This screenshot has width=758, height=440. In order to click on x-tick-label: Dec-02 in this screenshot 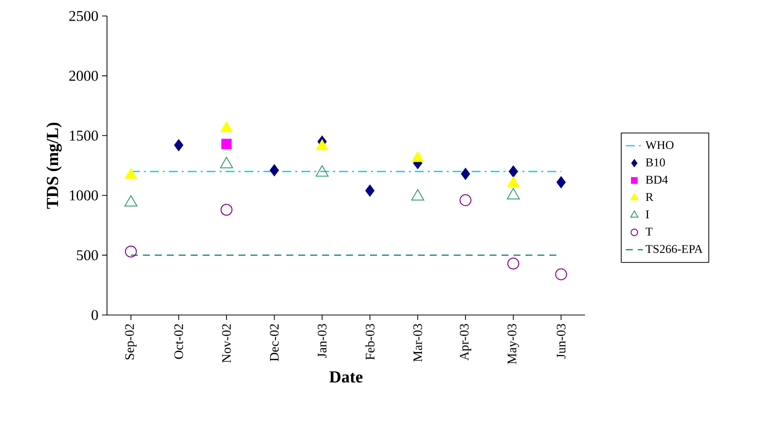, I will do `click(274, 343)`.